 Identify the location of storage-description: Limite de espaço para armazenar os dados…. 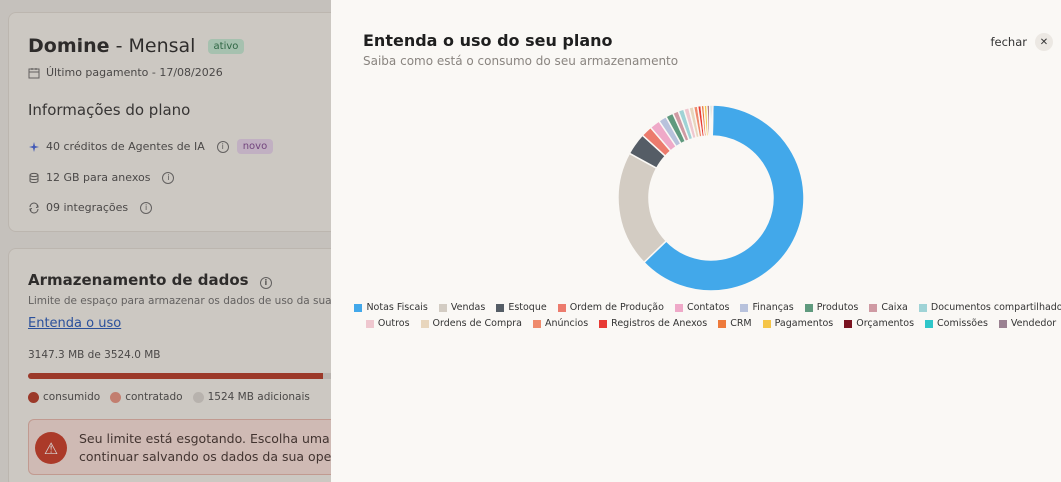
(184, 301).